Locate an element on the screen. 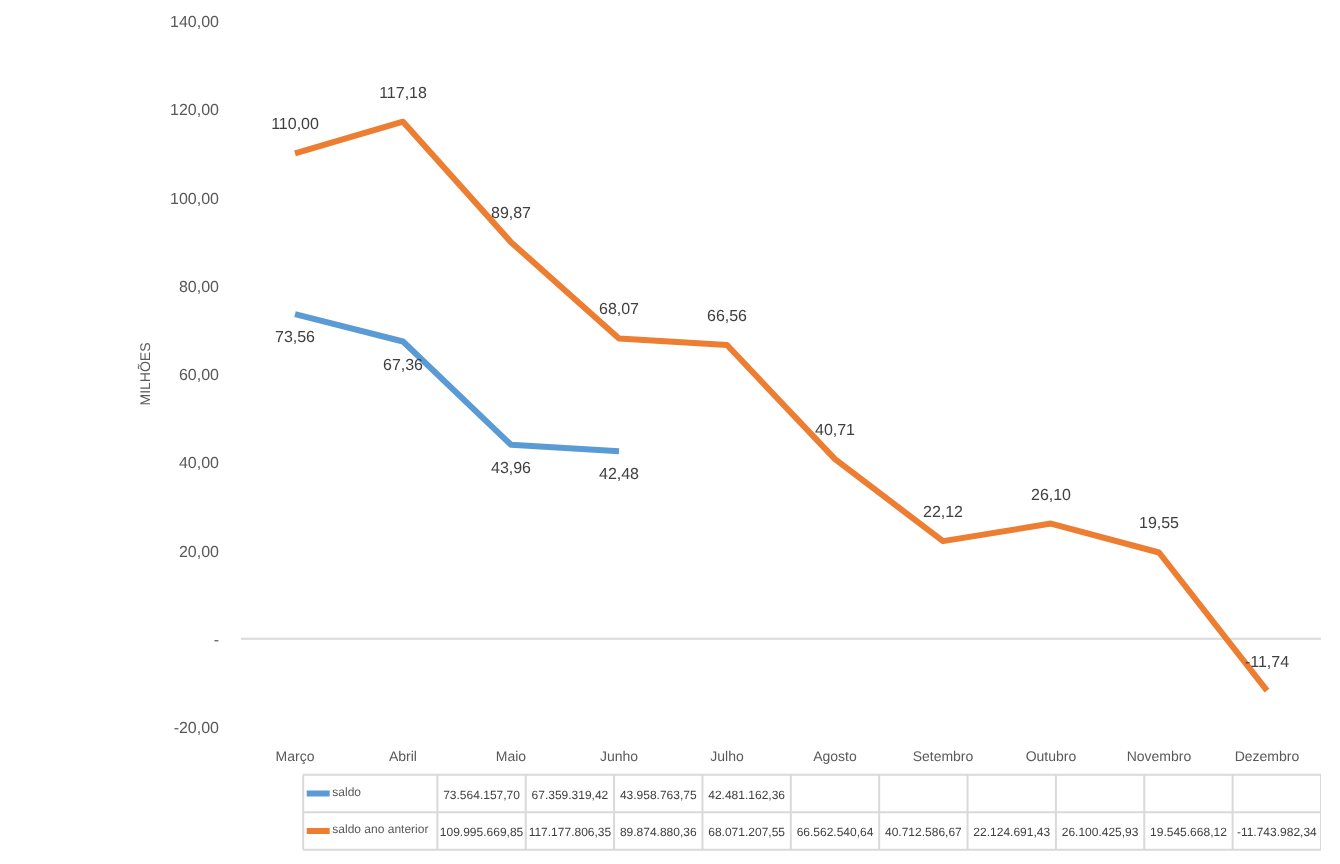 The height and width of the screenshot is (864, 1340). y-tick-label: 140,00 is located at coordinates (195, 22).